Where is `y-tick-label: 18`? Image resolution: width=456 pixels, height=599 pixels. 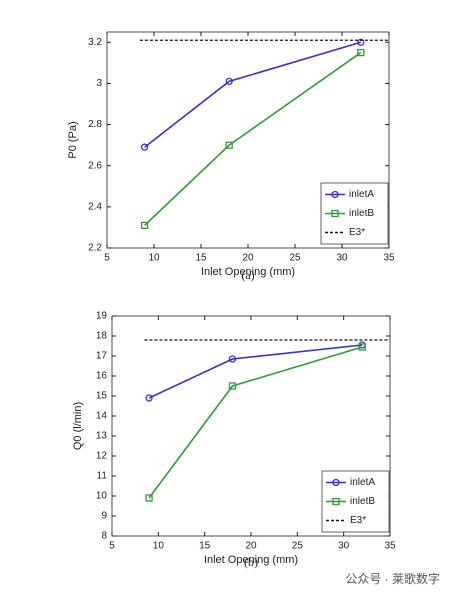
y-tick-label: 18 is located at coordinates (102, 336).